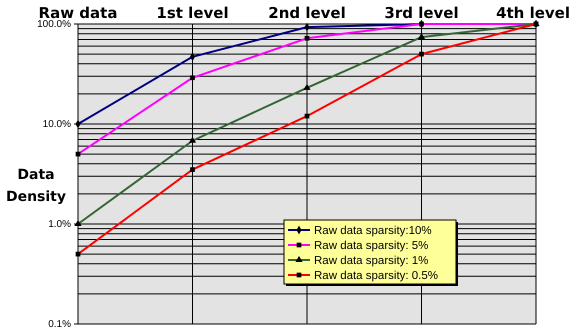 The height and width of the screenshot is (329, 570). What do you see at coordinates (421, 13) in the screenshot?
I see `x-tick-label: 3rd level` at bounding box center [421, 13].